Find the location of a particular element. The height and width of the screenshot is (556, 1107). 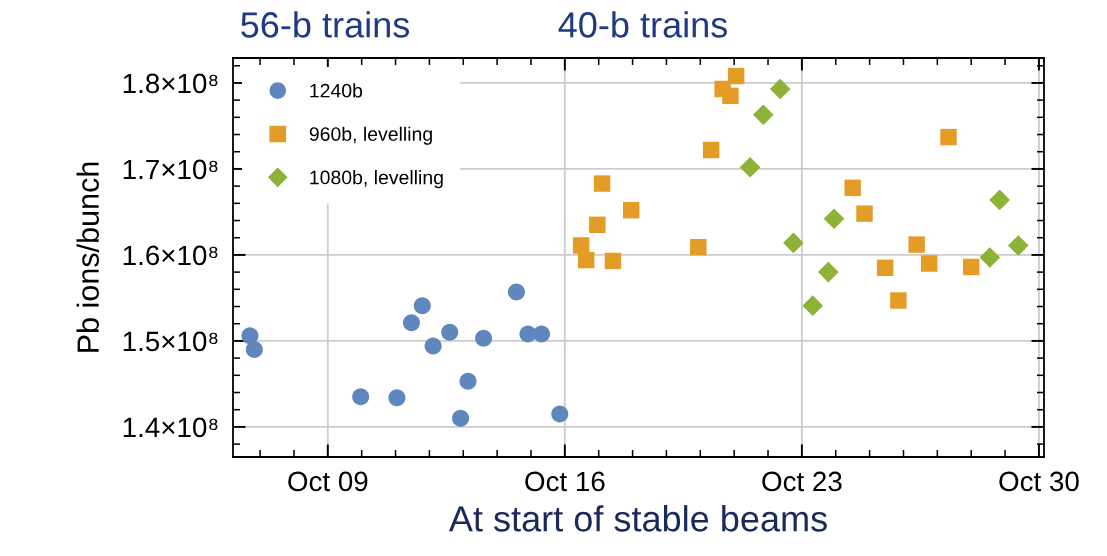

x-tick-label: Oct 09 is located at coordinates (328, 481).